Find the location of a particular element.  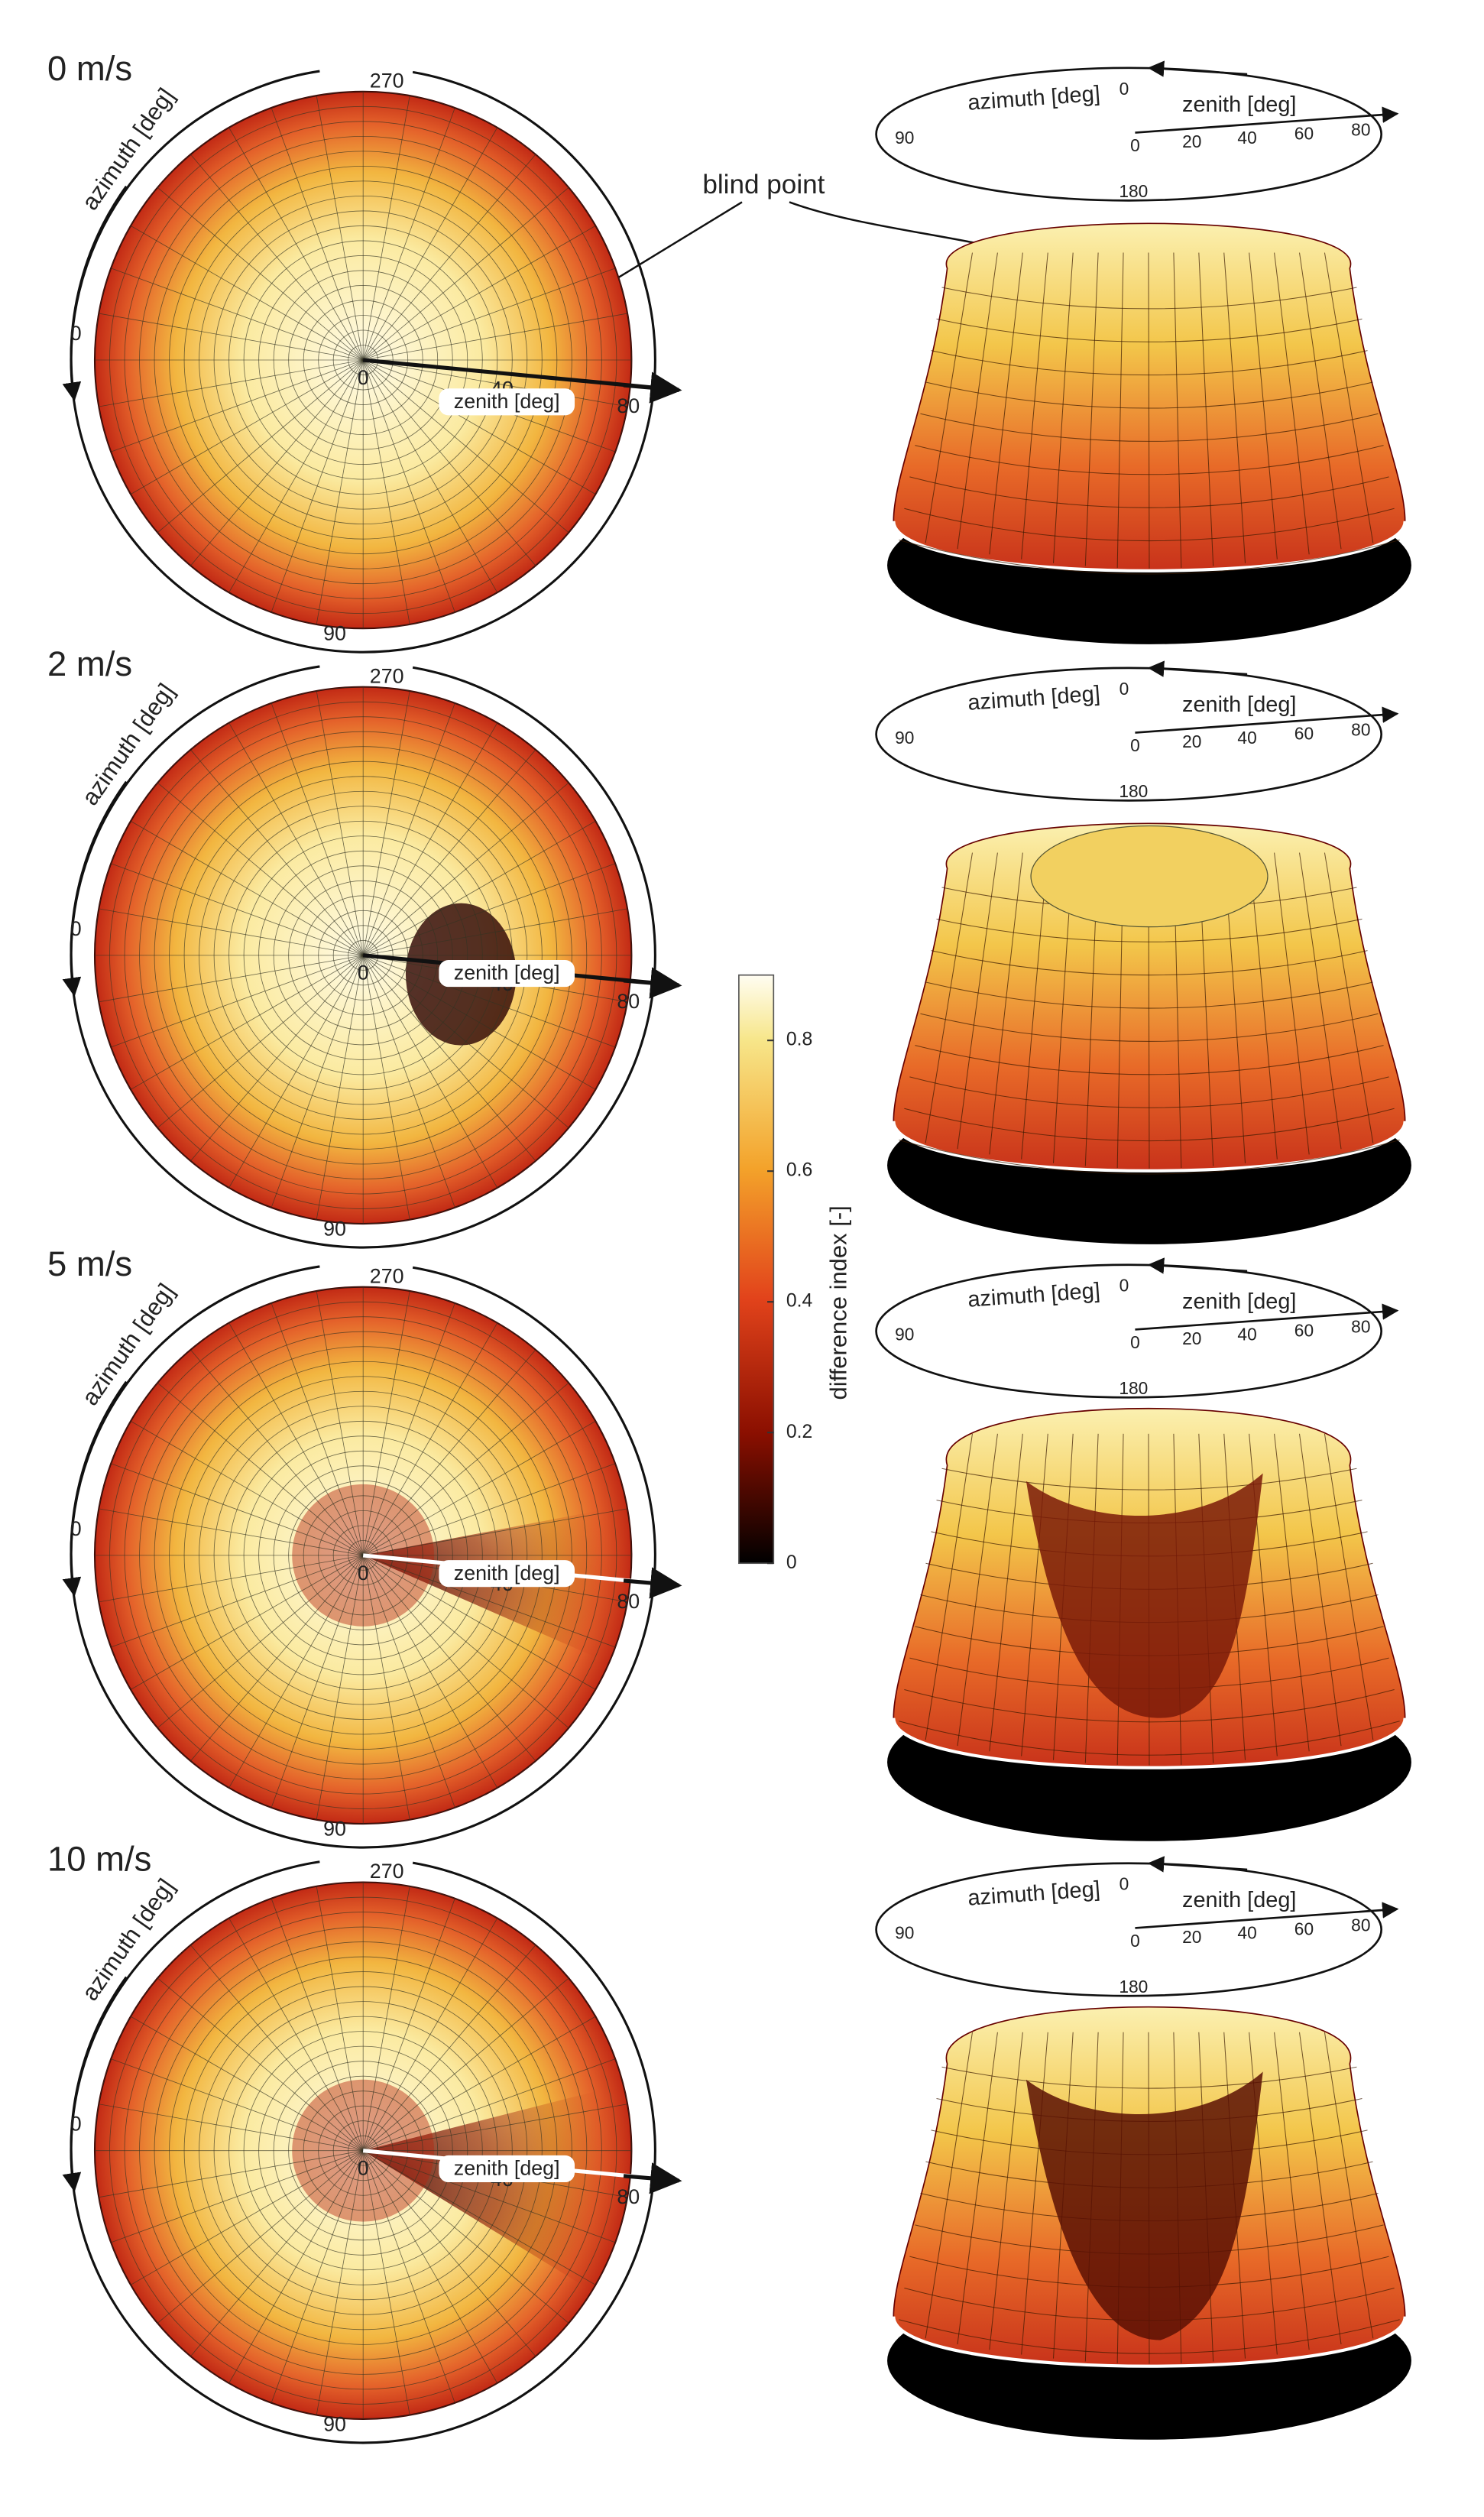

surface-panel: azimuth [deg] zenith [deg] 0 90 180 0 20 40 60 80 is located at coordinates (1143, 352).